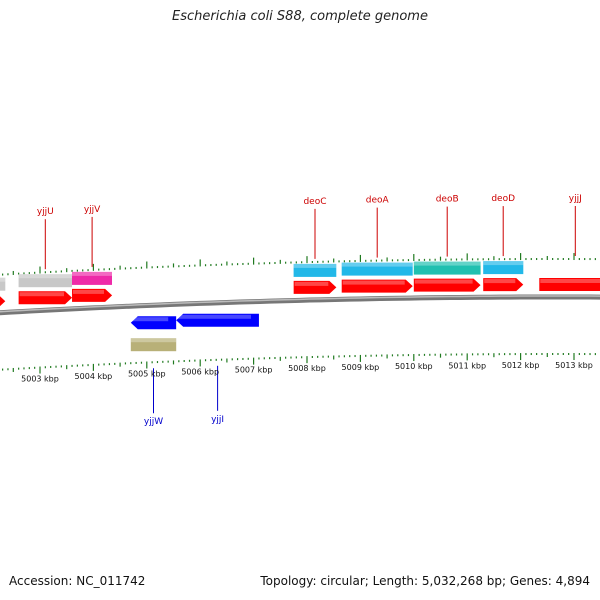  What do you see at coordinates (373, 282) in the screenshot?
I see `gene-deoa-shine` at bounding box center [373, 282].